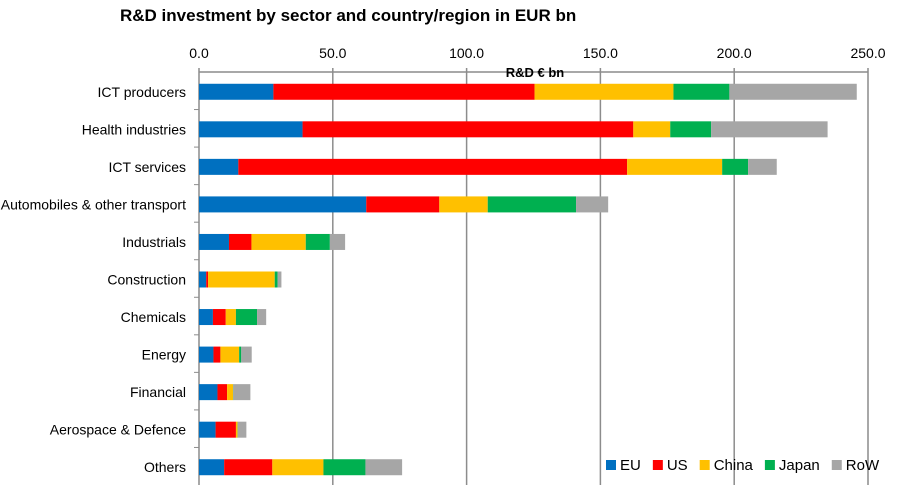 This screenshot has height=496, width=900. I want to click on y-tick-label: Aerospace & Defence, so click(118, 430).